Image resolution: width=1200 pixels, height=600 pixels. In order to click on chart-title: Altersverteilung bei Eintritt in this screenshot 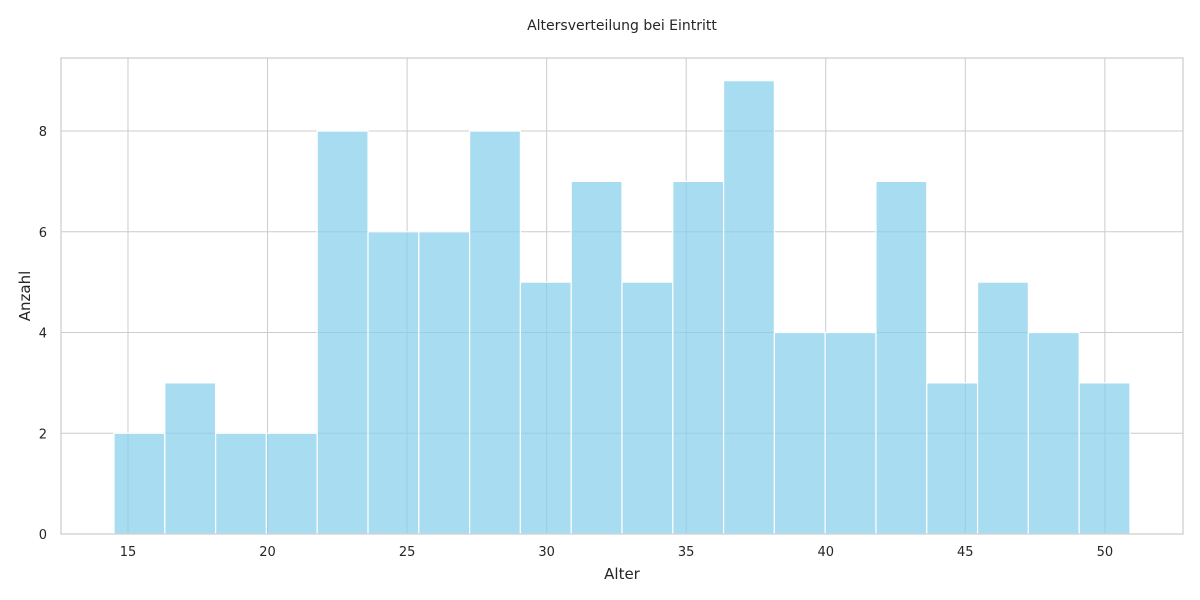, I will do `click(622, 26)`.